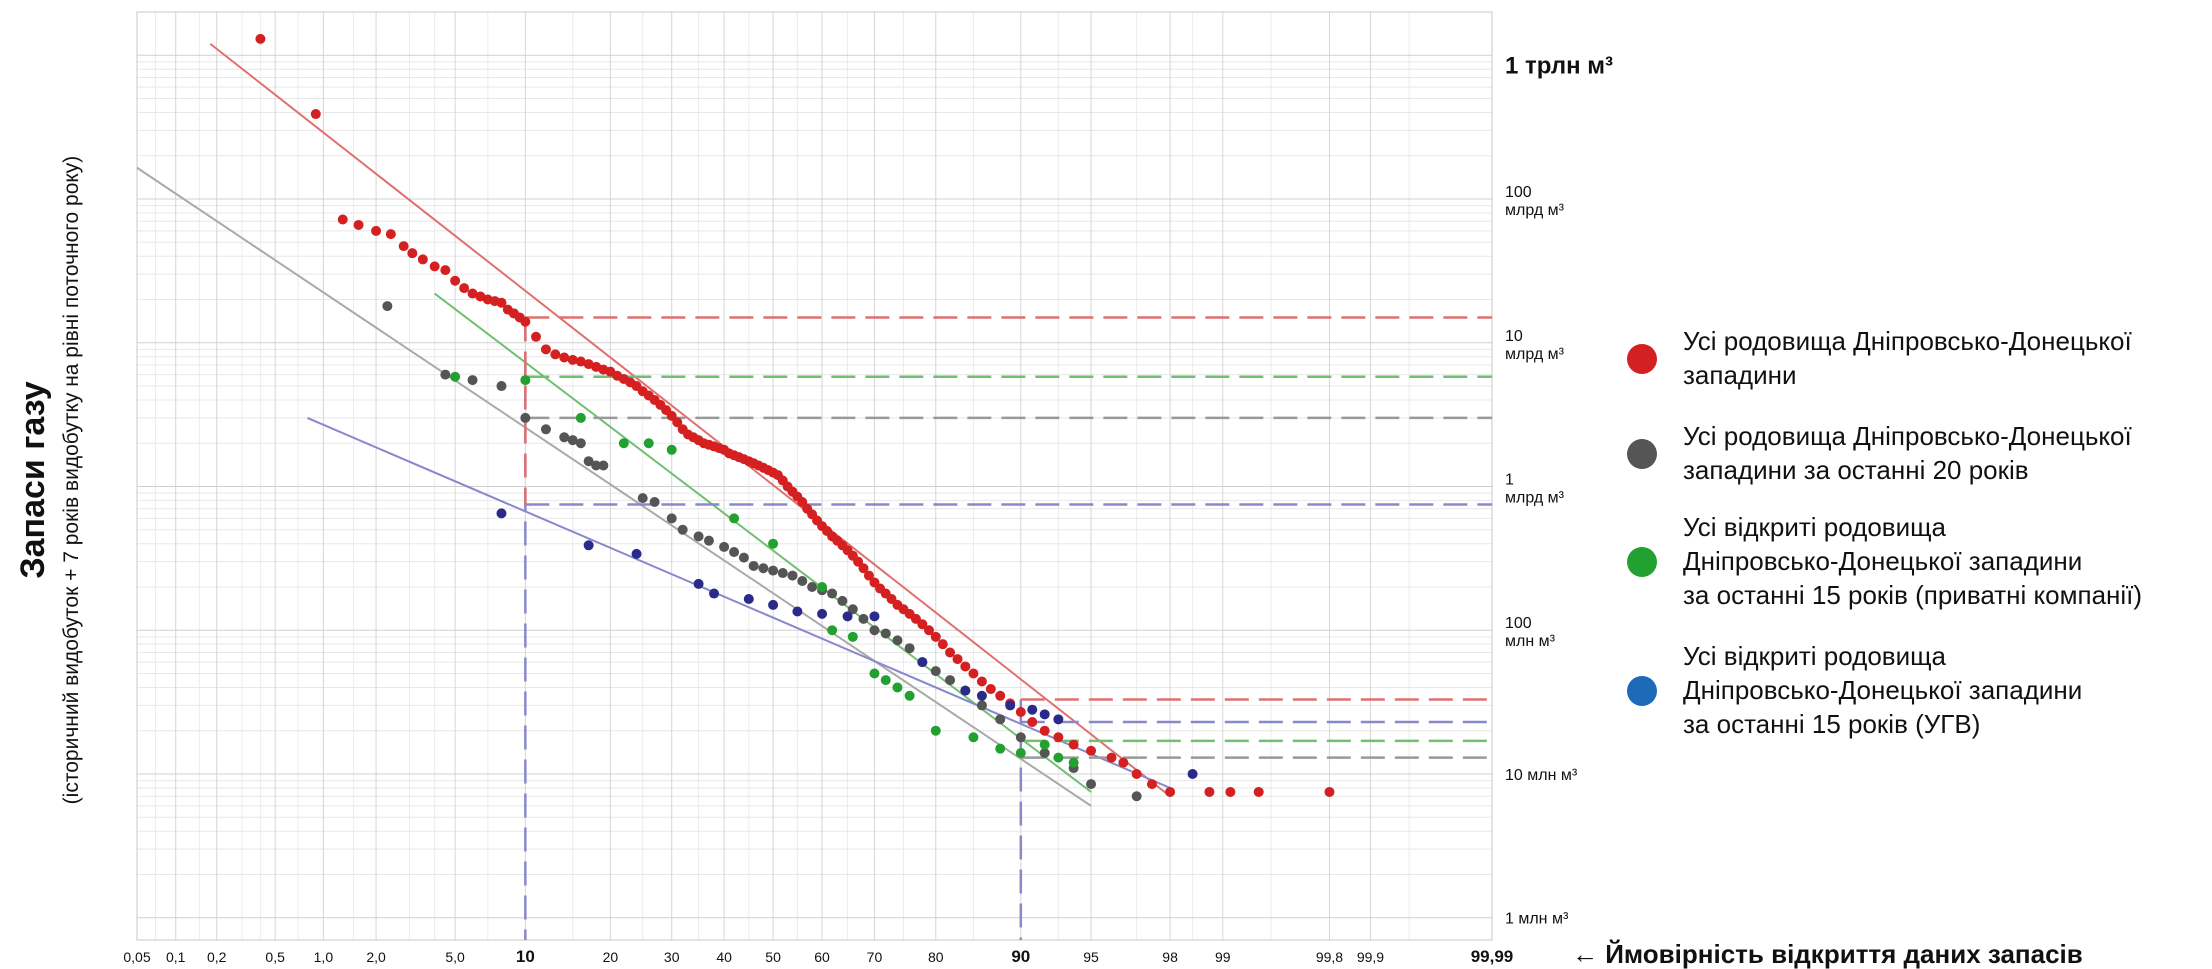 Image resolution: width=2212 pixels, height=969 pixels. Describe the element at coordinates (1537, 919) in the screenshot. I see `y-tick-label: 1 млн м³` at that location.